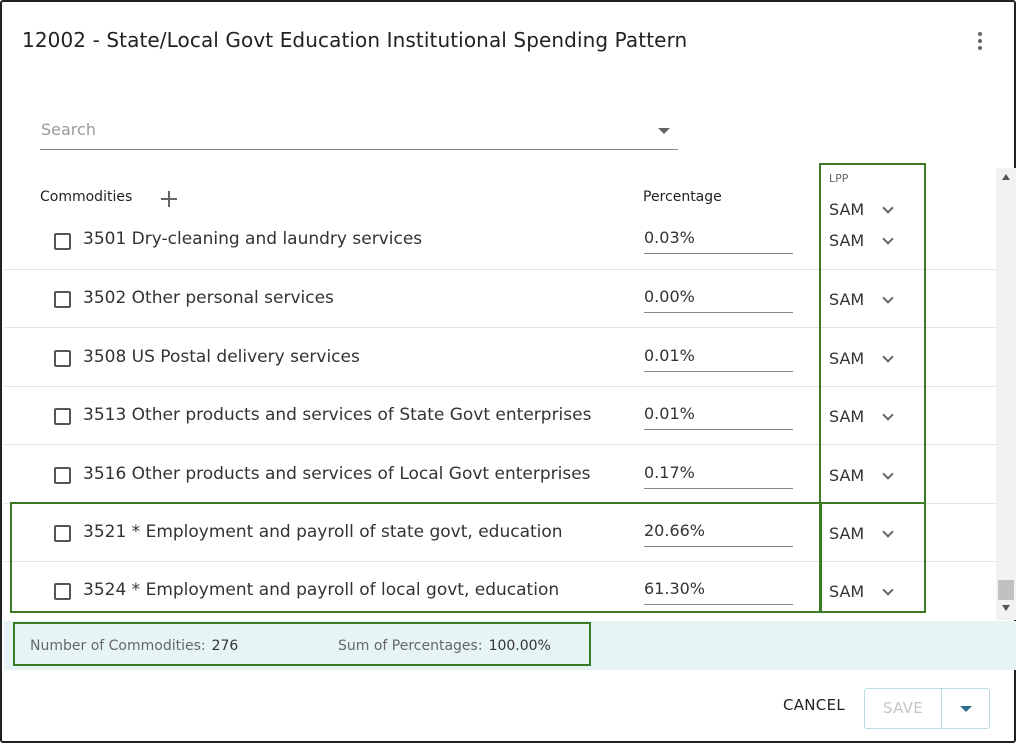 The image size is (1016, 743). What do you see at coordinates (718, 590) in the screenshot?
I see `percentage-input: 61.30%` at bounding box center [718, 590].